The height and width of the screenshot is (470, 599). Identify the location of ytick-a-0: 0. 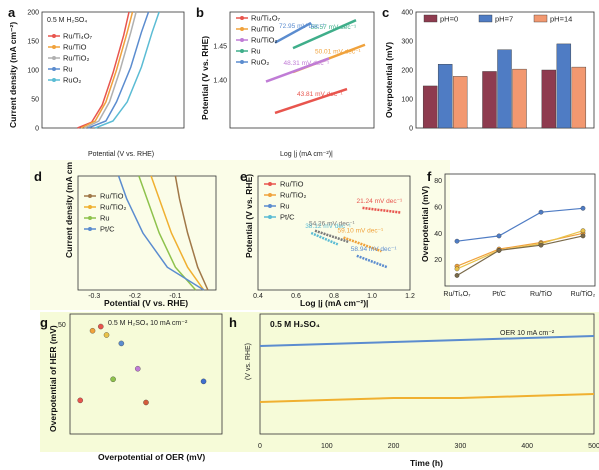
(37, 129).